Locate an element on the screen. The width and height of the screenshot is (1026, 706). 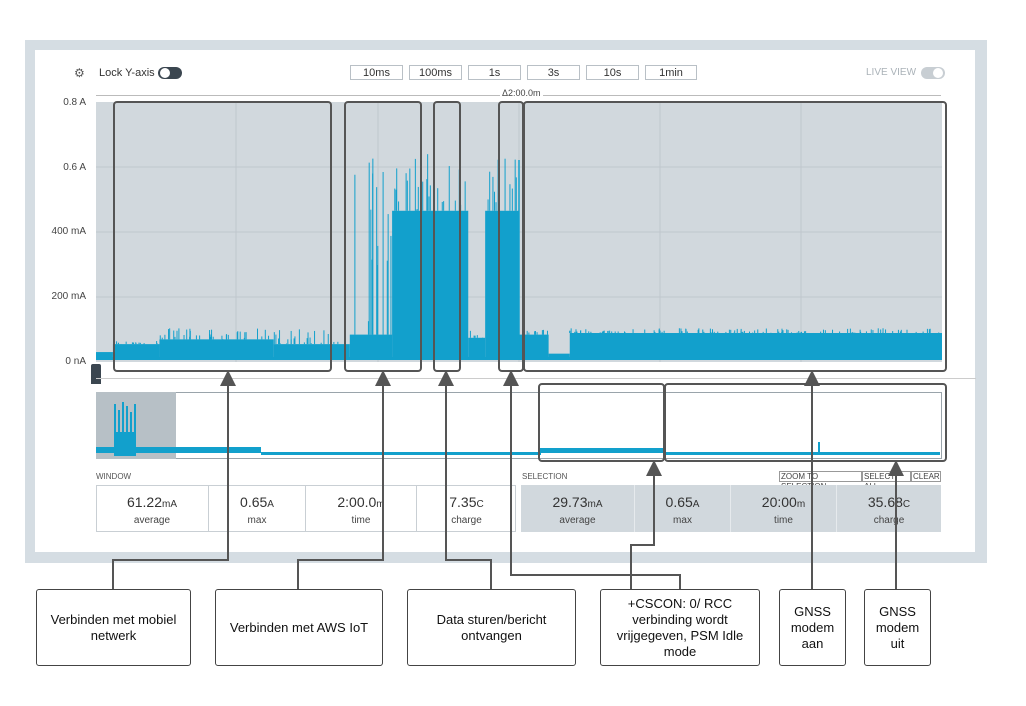
callout-gnss-off: GNSS modem uit is located at coordinates (897, 627).